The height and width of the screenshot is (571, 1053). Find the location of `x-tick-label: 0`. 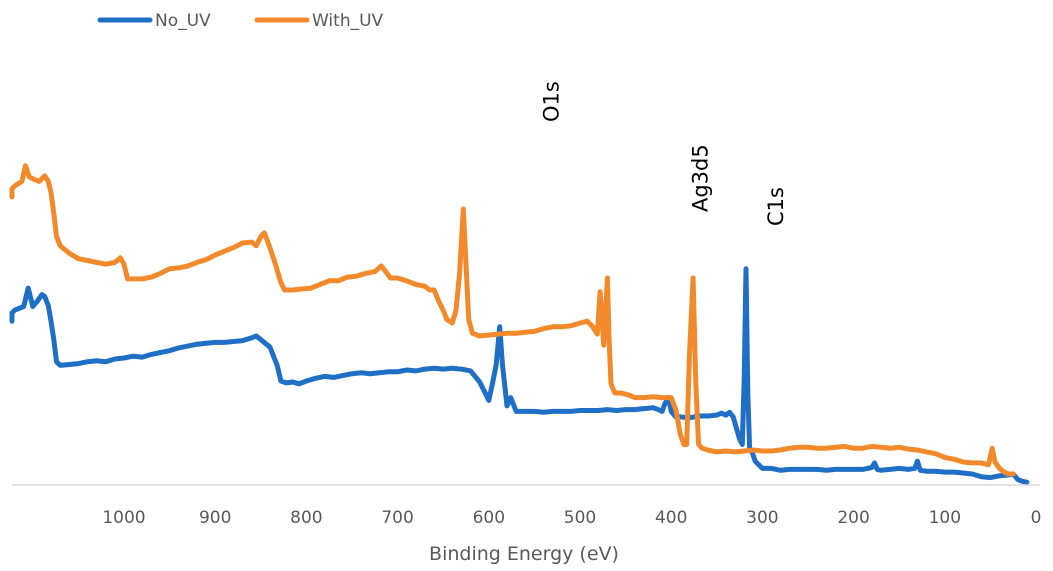

x-tick-label: 0 is located at coordinates (1036, 518).